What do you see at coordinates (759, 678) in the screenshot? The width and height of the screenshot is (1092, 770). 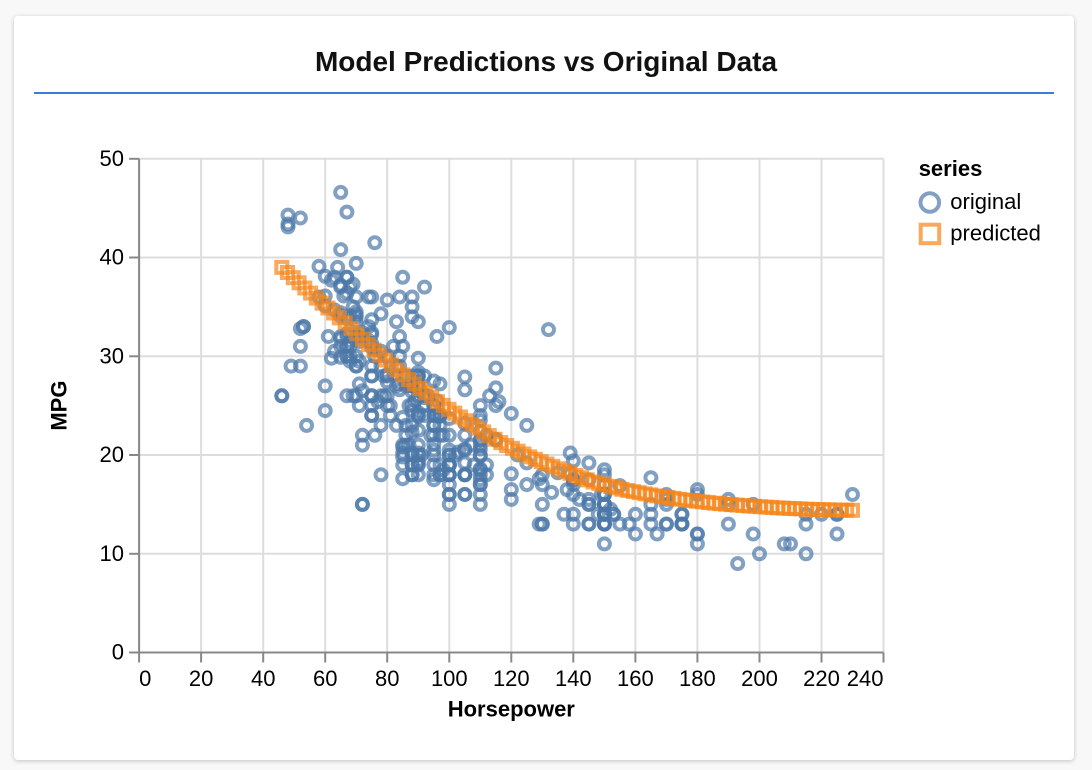 I see `svg-text: 200` at bounding box center [759, 678].